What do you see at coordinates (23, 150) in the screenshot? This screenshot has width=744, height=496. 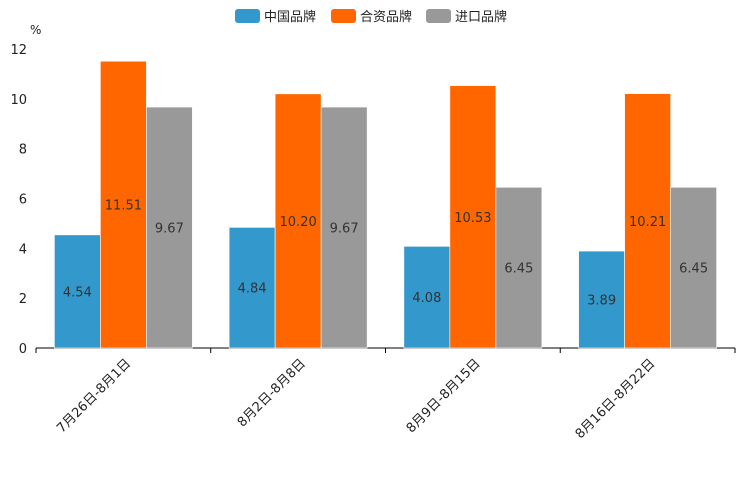 I see `y-tick-label: 8` at bounding box center [23, 150].